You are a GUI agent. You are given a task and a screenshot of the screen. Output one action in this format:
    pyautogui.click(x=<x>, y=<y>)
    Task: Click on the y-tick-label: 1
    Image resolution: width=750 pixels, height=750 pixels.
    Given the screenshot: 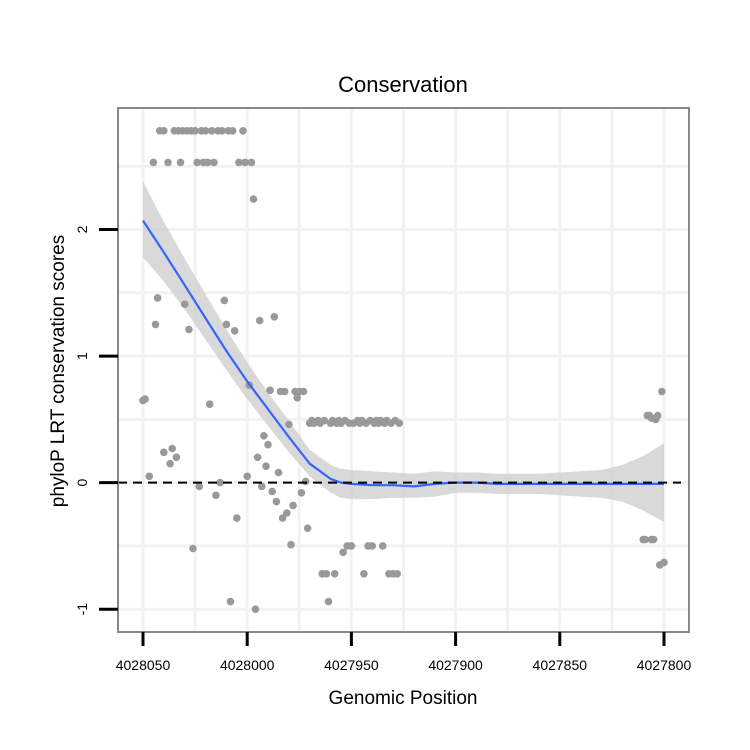 What is the action you would take?
    pyautogui.click(x=82, y=356)
    